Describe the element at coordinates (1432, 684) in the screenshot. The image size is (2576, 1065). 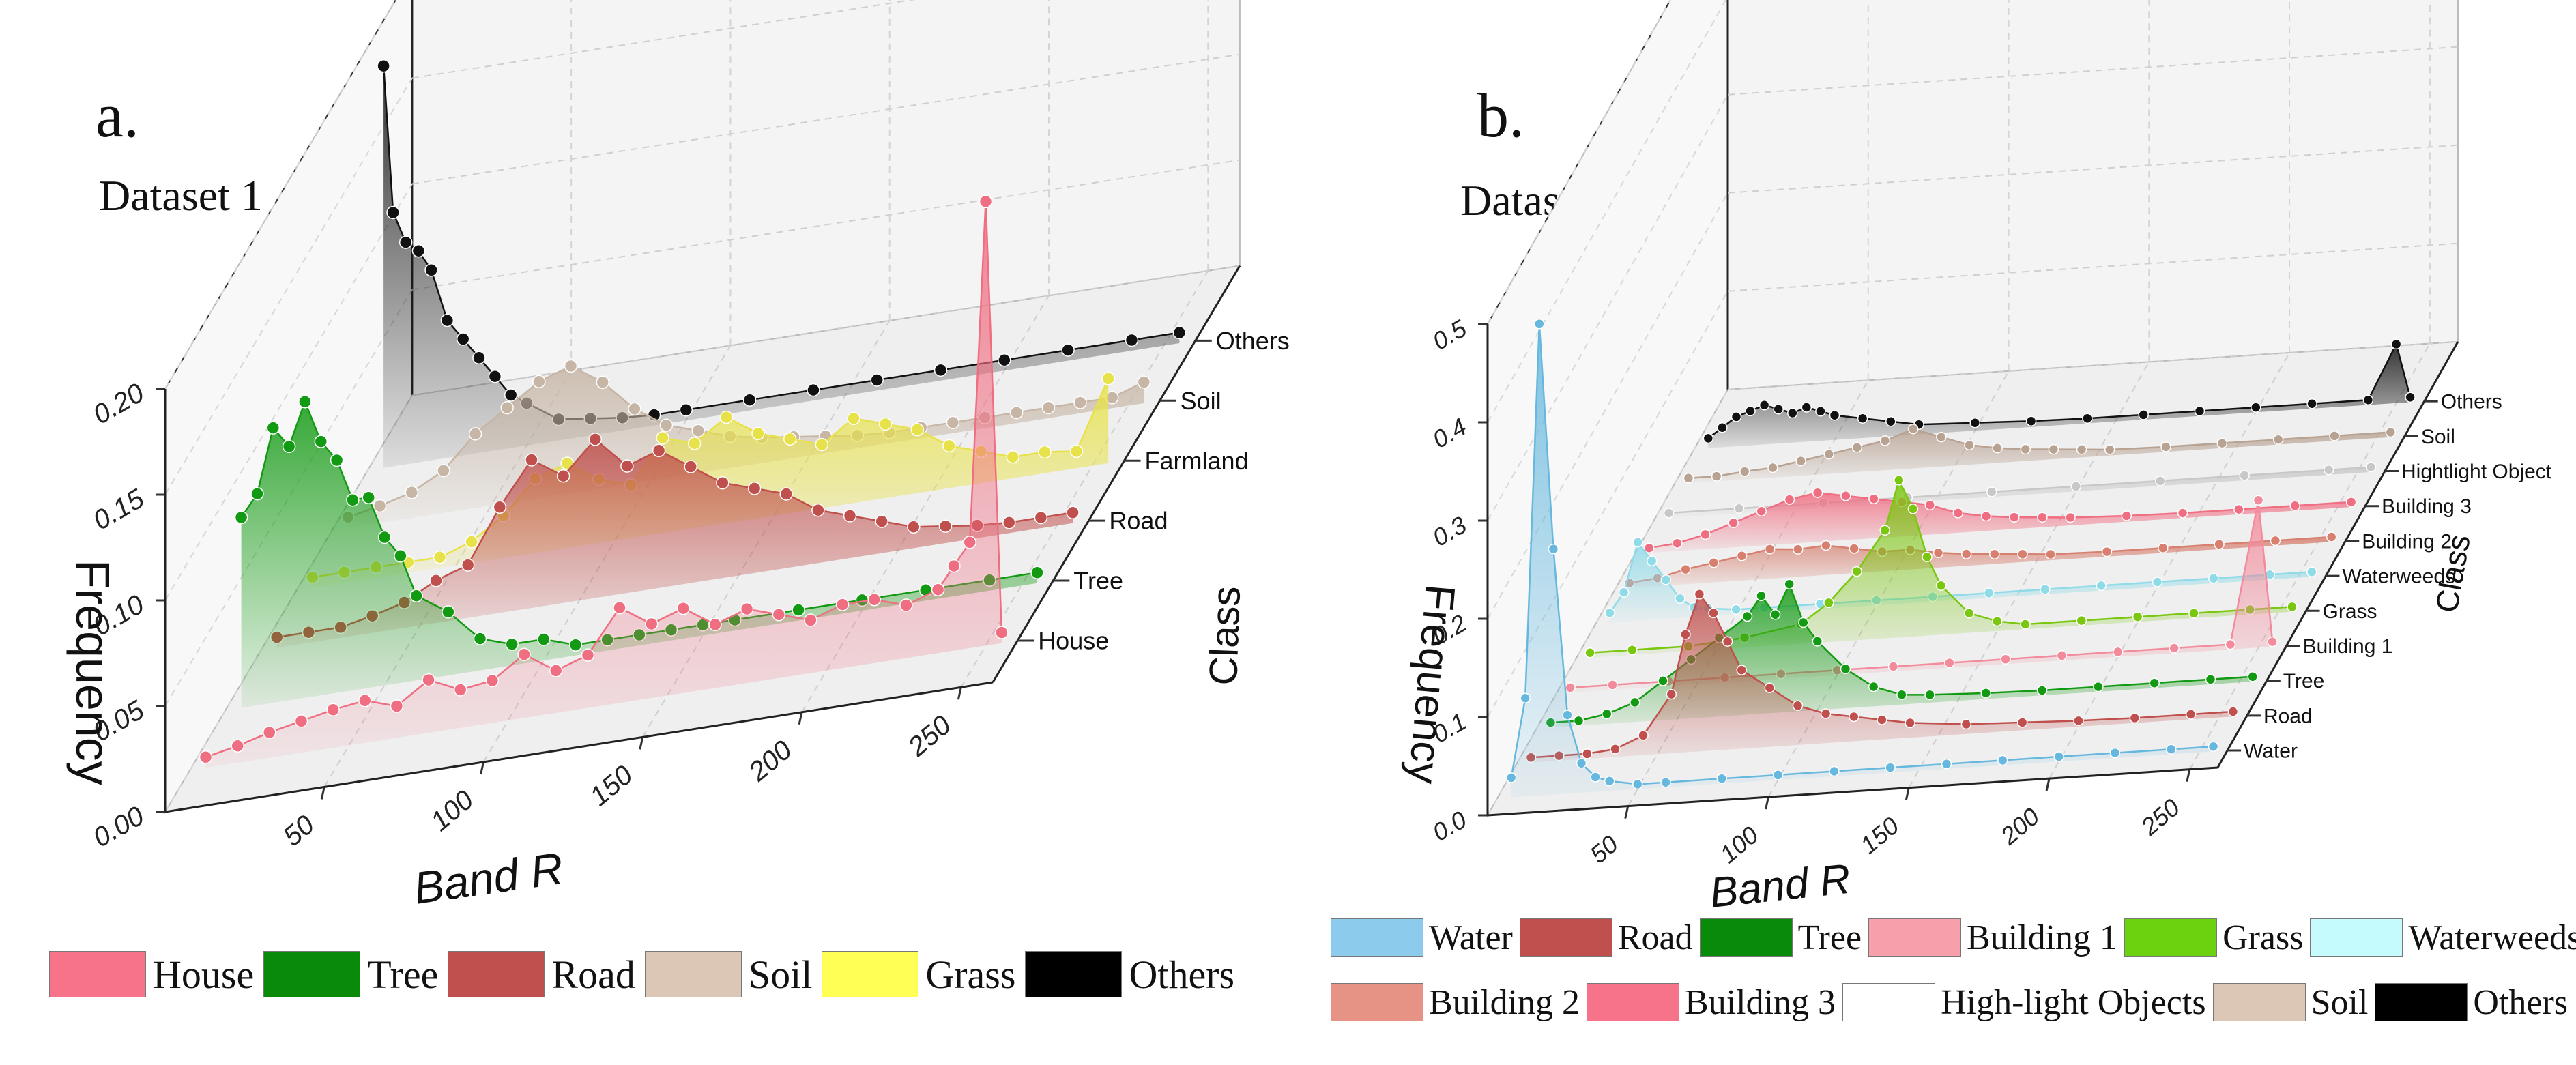
I see `panel-b-ylabel: Frequency` at that location.